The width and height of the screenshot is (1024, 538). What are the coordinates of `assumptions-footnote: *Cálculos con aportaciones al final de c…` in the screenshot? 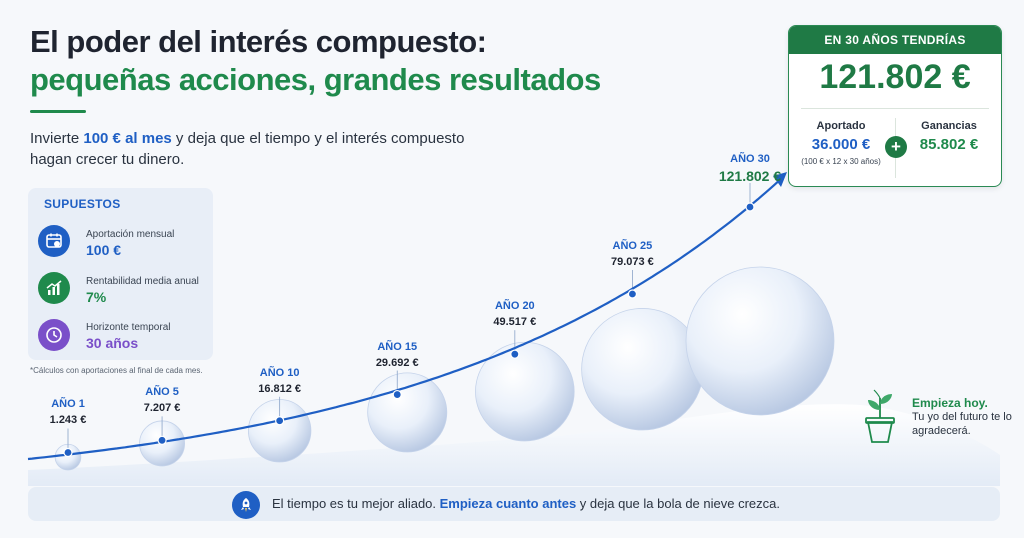 It's located at (116, 370).